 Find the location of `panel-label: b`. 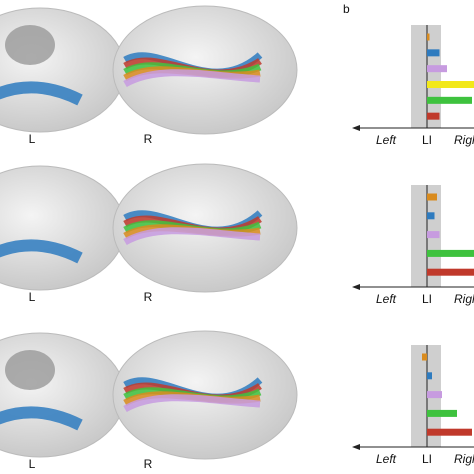

panel-label: b is located at coordinates (346, 9).